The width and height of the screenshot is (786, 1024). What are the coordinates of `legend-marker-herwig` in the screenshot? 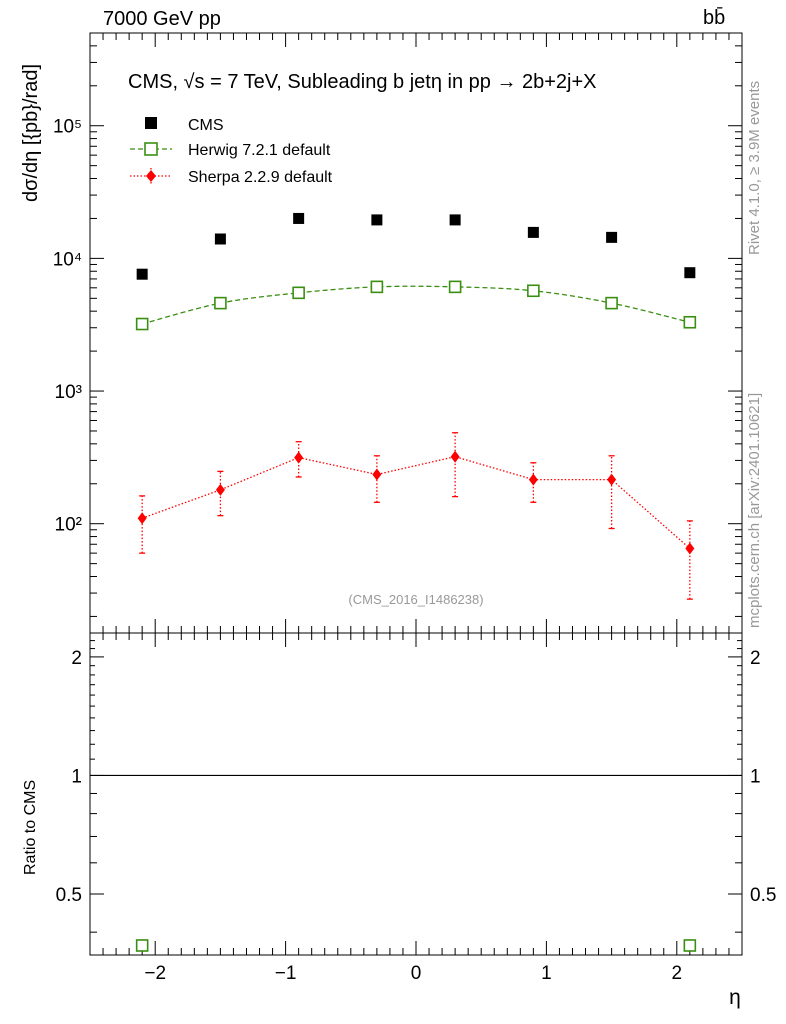 It's located at (151, 149).